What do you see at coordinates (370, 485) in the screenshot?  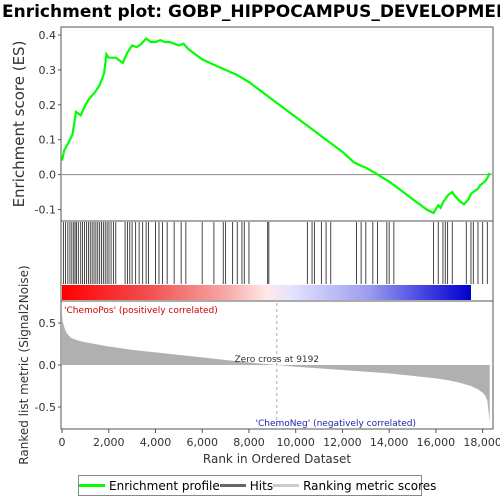 I see `legend-label-ranking: Ranking metric scores` at bounding box center [370, 485].